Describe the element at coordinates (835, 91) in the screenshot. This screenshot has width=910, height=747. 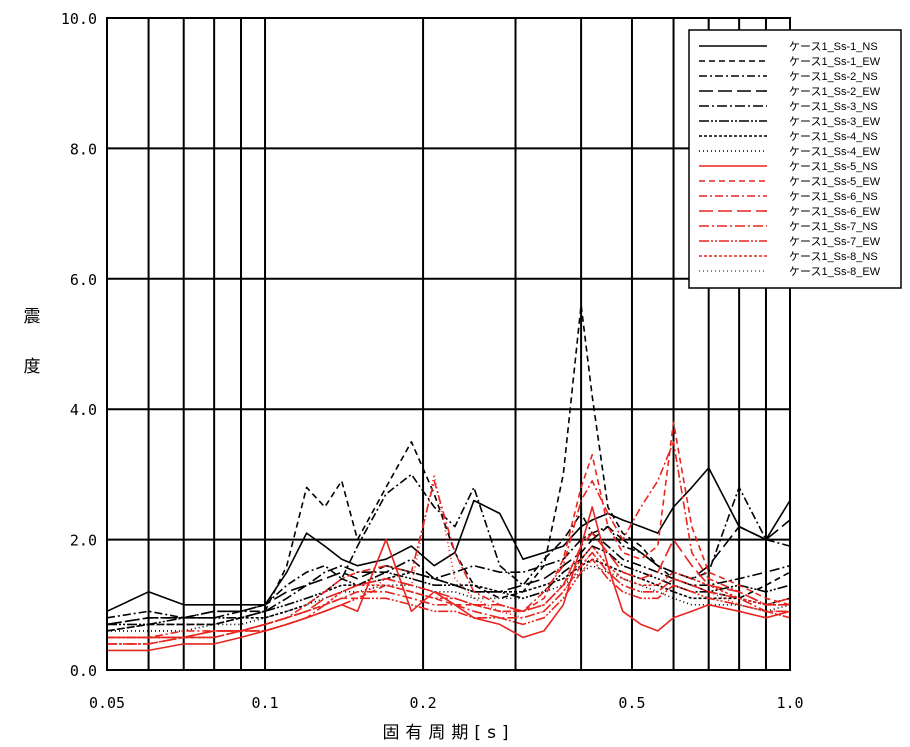
I see `legend-label: ケース1_Ss-2_EW` at that location.